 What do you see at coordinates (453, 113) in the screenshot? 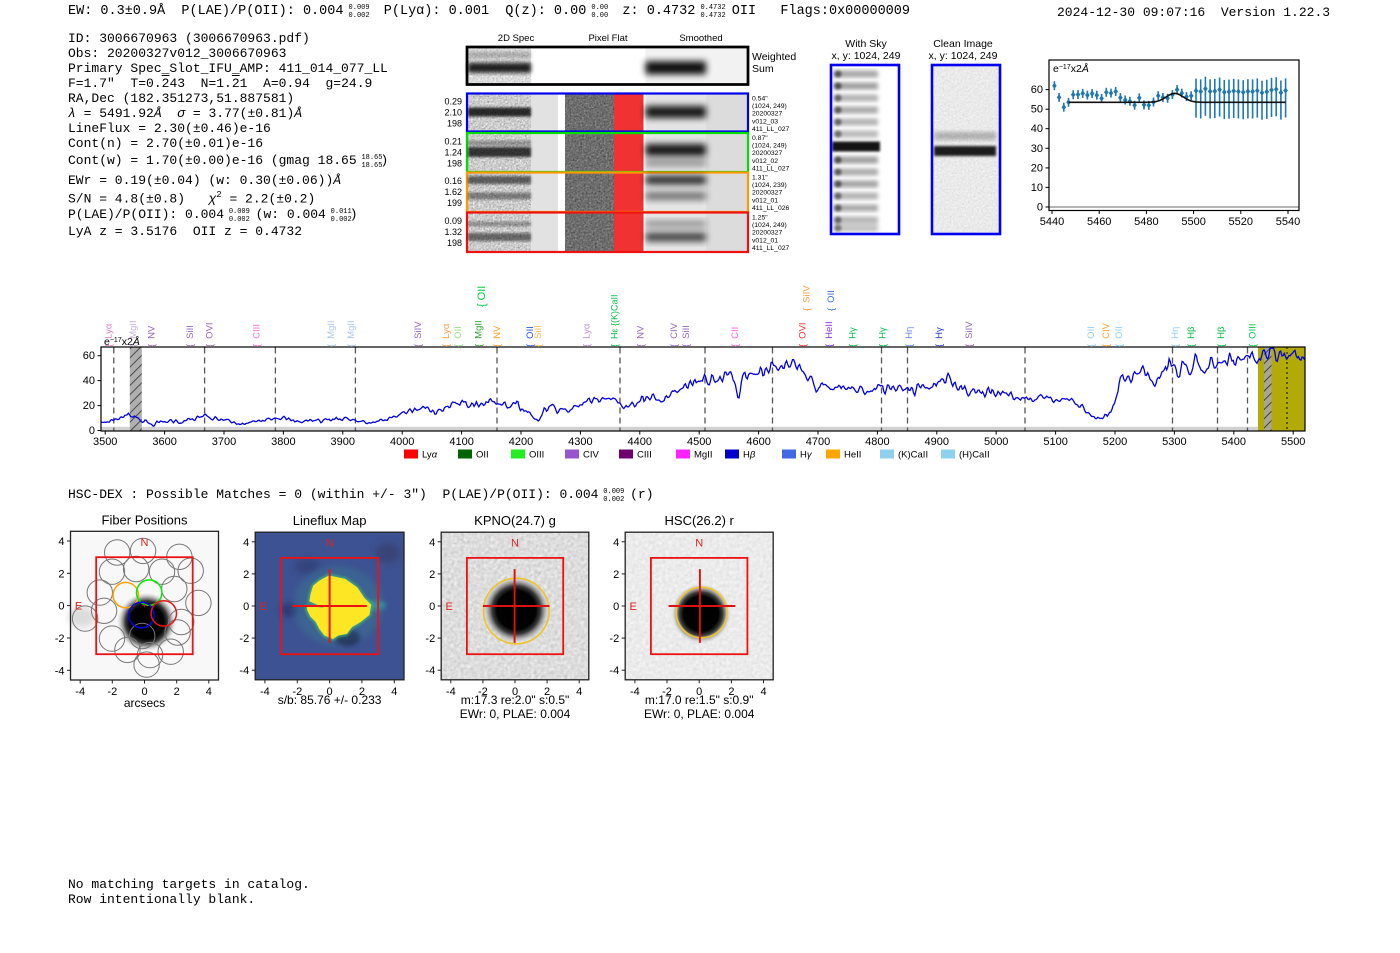
I see `svg-text: 2.10` at bounding box center [453, 113].